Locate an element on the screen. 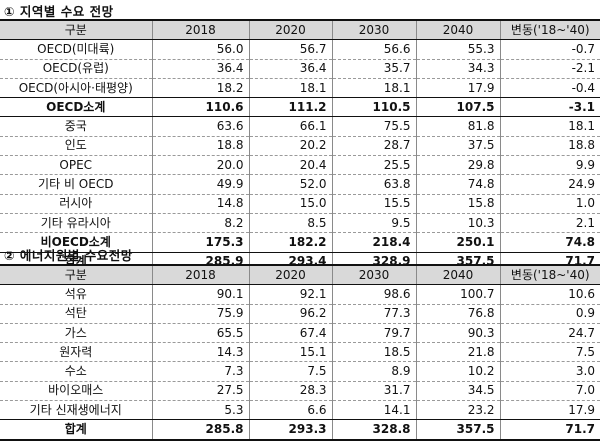 Image resolution: width=600 pixels, height=441 pixels. value-2018: 36.4 is located at coordinates (200, 69).